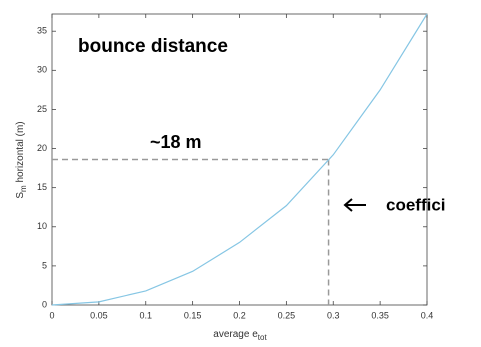 This screenshot has width=481, height=347. I want to click on y-tick-label: 30, so click(42, 70).